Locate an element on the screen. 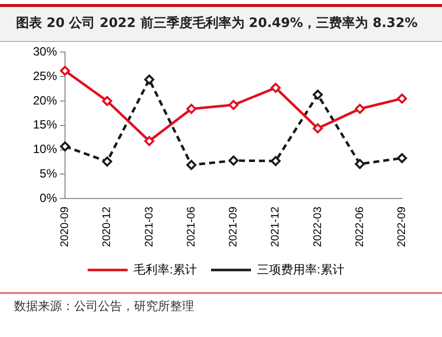  y-tick-label: 15% is located at coordinates (45, 125).